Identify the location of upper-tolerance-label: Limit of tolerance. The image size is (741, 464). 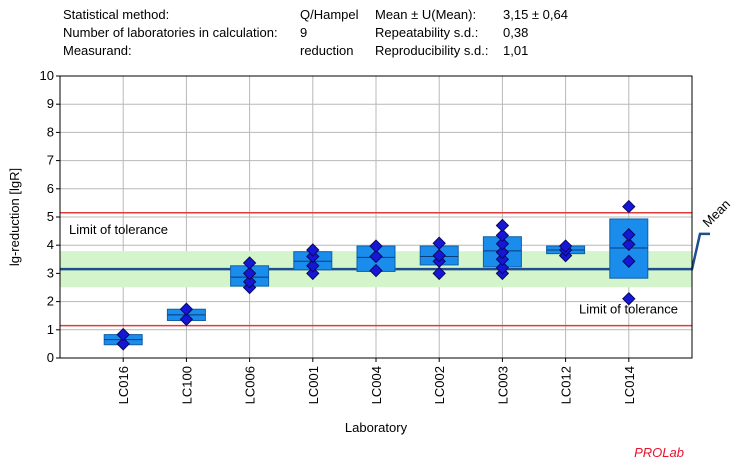
(118, 229).